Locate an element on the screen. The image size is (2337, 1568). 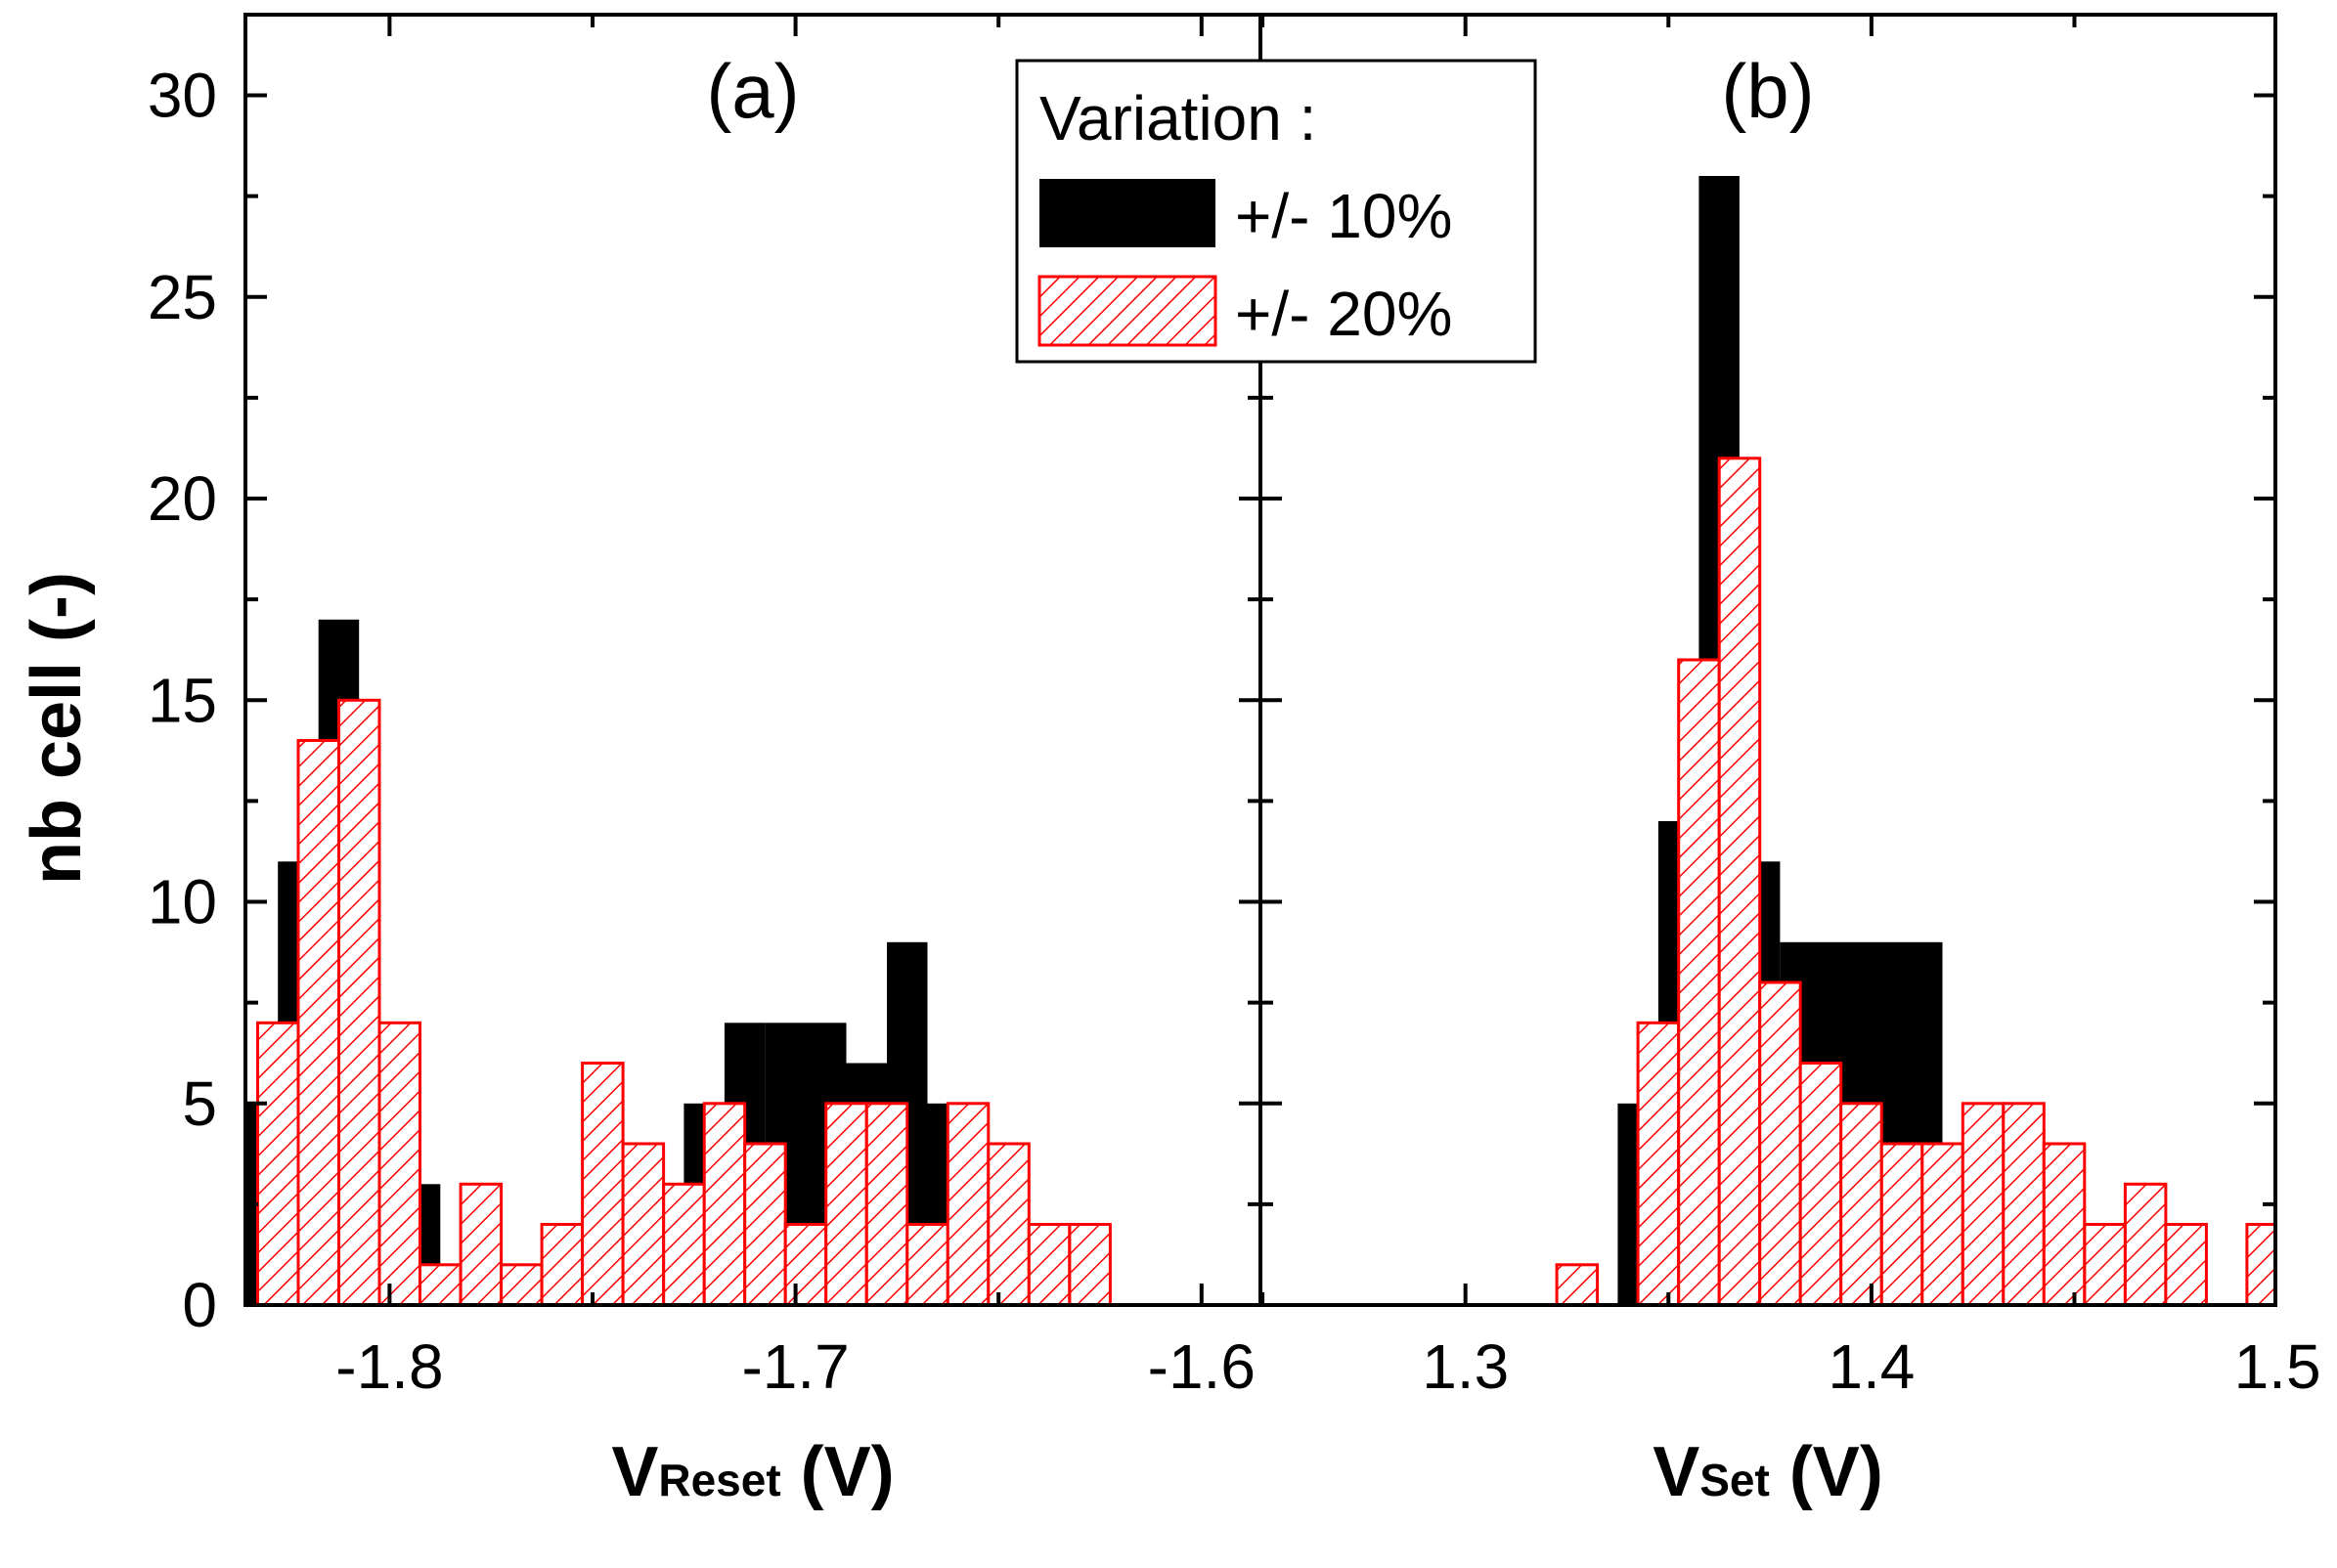
x-axis-title-set: VSet (V) is located at coordinates (1768, 1472).